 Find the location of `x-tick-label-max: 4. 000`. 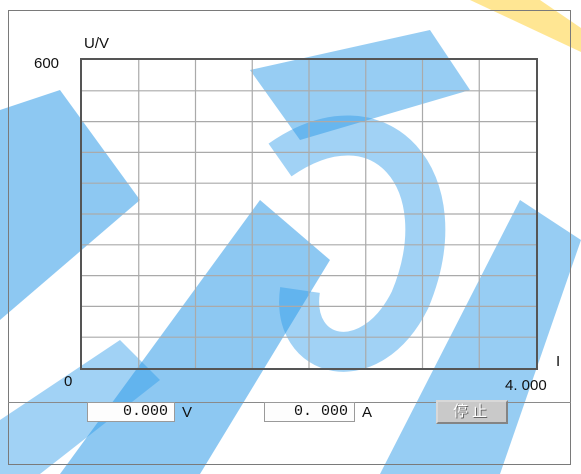

x-tick-label-max: 4. 000 is located at coordinates (526, 385).